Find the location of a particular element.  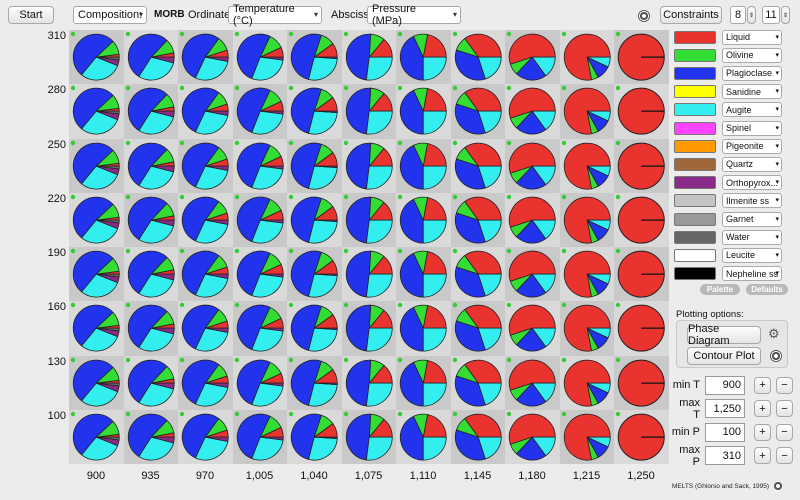

composition-select: Composition: ▾ is located at coordinates (110, 15).